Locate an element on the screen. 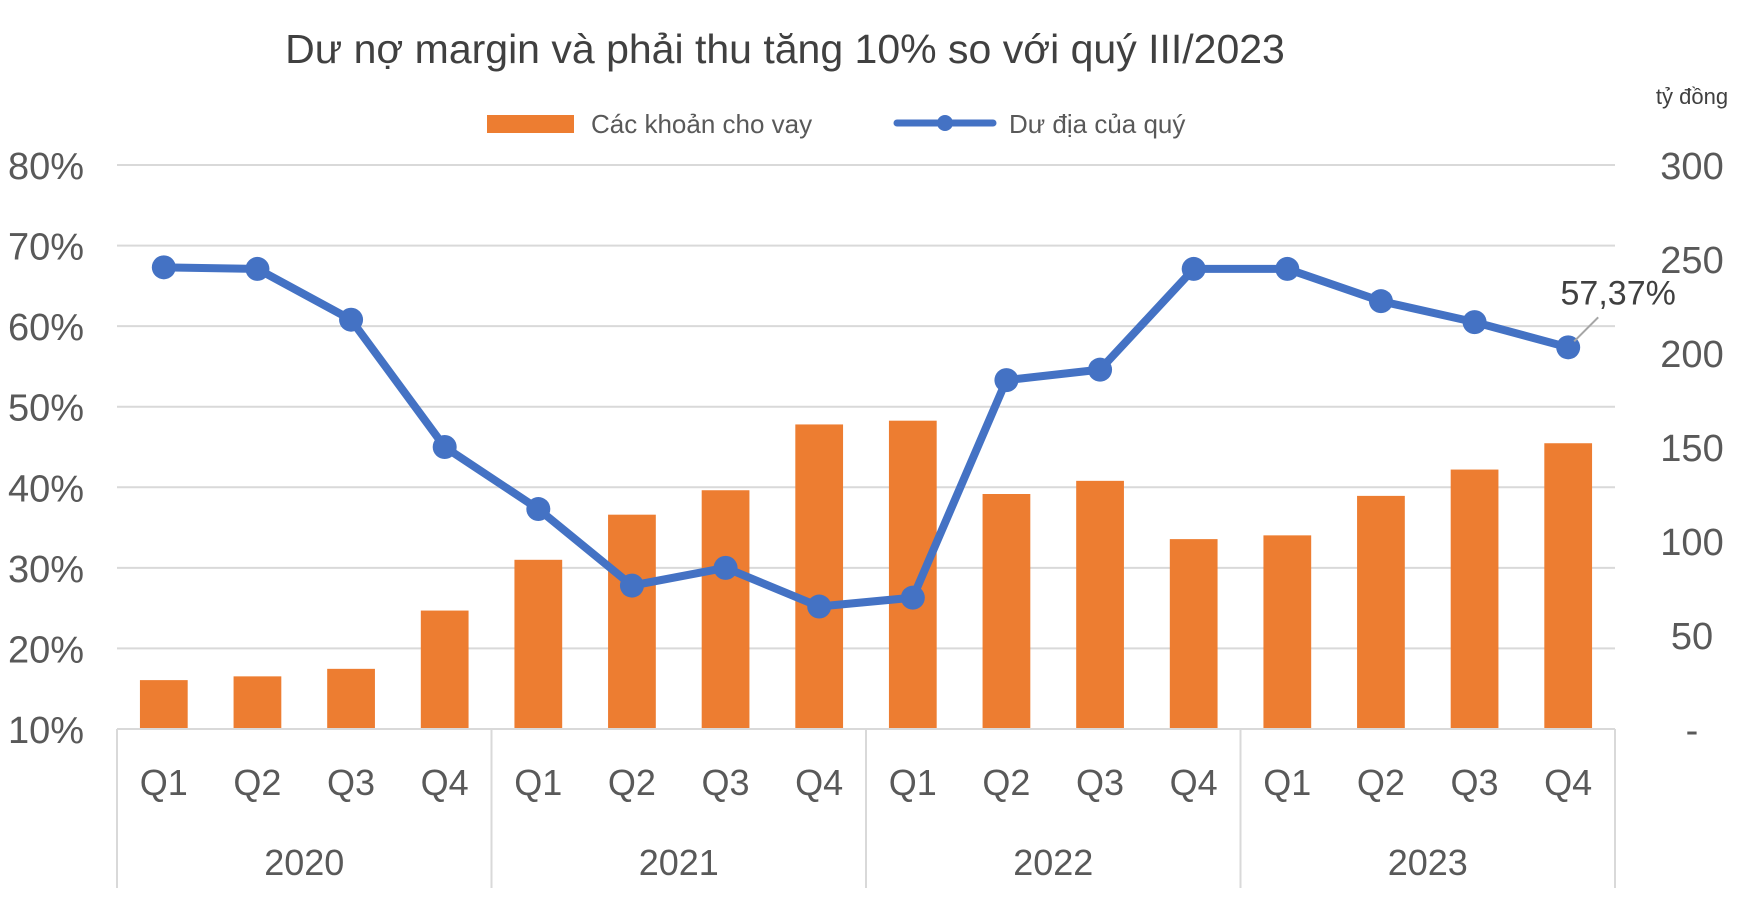 Image resolution: width=1737 pixels, height=923 pixels. legend: Các khoản cho vay Dư địa của quý is located at coordinates (836, 124).